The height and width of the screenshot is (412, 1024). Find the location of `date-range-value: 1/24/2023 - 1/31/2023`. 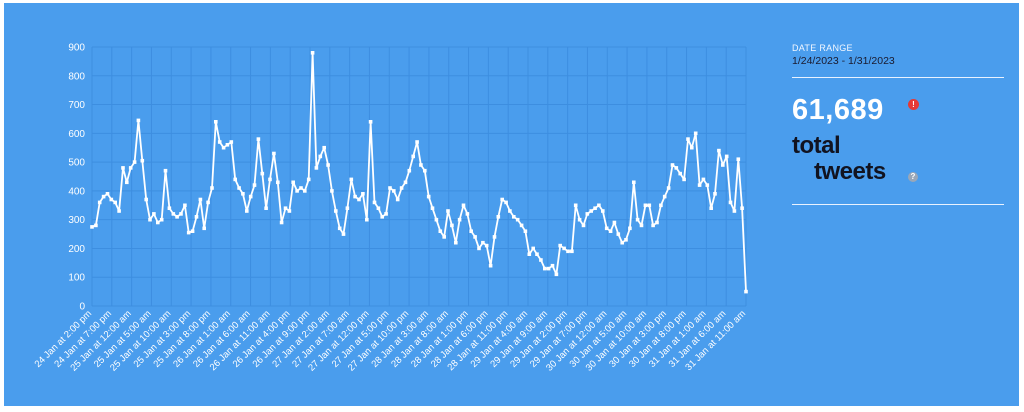

date-range-value: 1/24/2023 - 1/31/2023 is located at coordinates (843, 61).